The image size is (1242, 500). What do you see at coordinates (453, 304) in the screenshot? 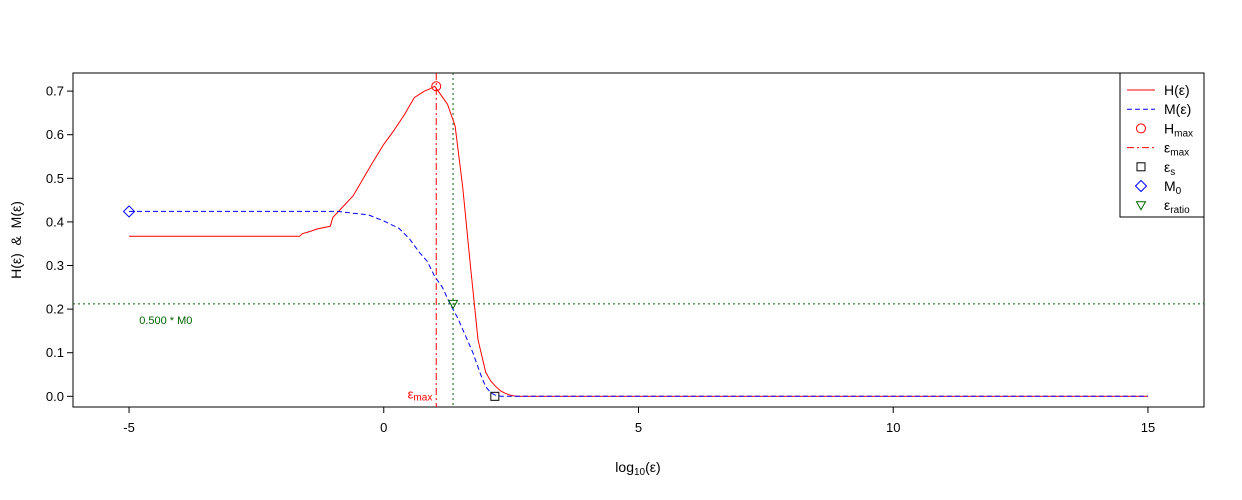
I see `marker-eps-ratio` at bounding box center [453, 304].